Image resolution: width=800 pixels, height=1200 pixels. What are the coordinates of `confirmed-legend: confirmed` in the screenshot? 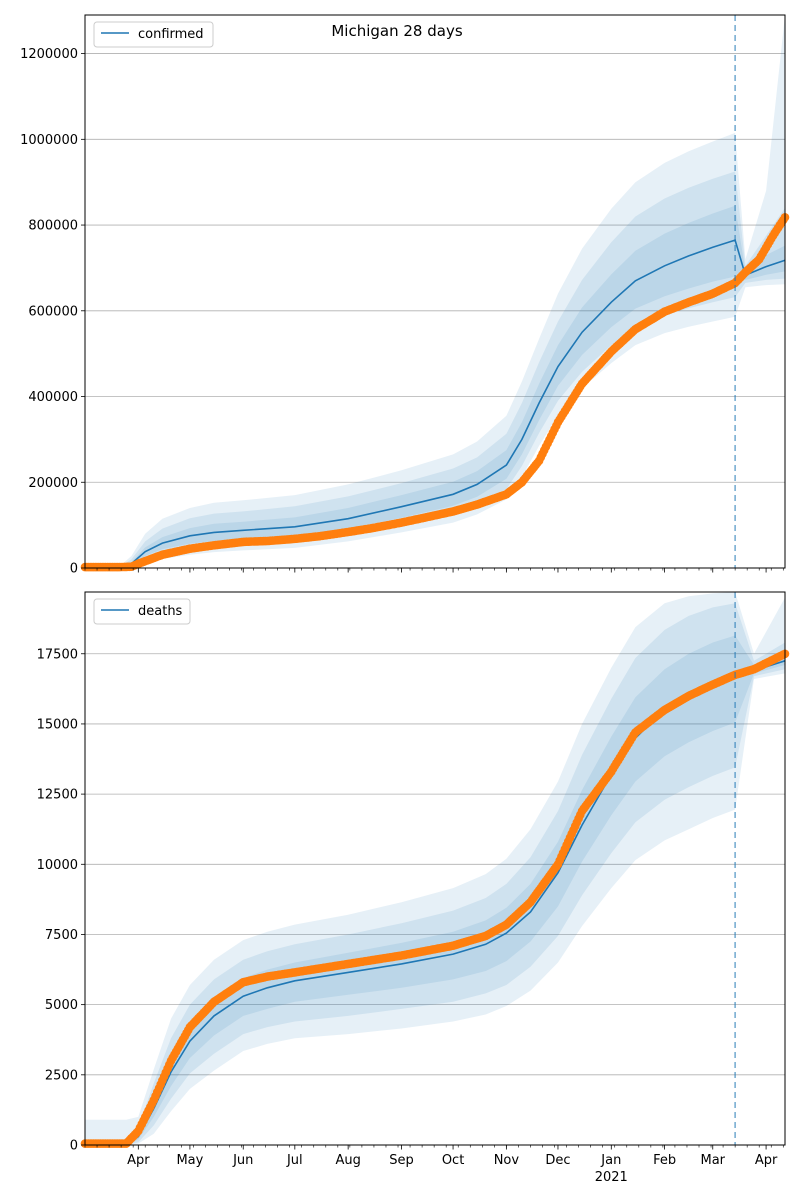 It's located at (153, 34).